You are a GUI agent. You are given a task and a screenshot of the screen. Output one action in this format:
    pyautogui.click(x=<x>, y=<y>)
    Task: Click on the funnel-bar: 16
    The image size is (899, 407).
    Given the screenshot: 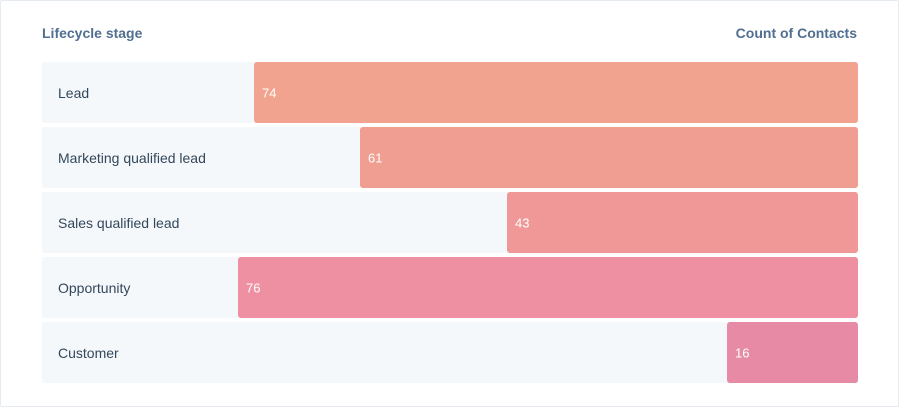 What is the action you would take?
    pyautogui.click(x=792, y=352)
    